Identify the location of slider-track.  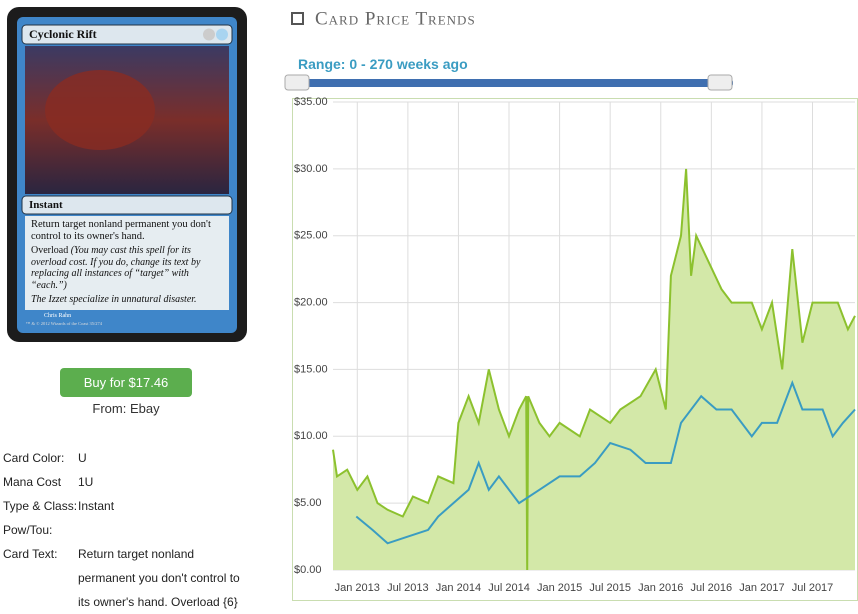
(510, 83).